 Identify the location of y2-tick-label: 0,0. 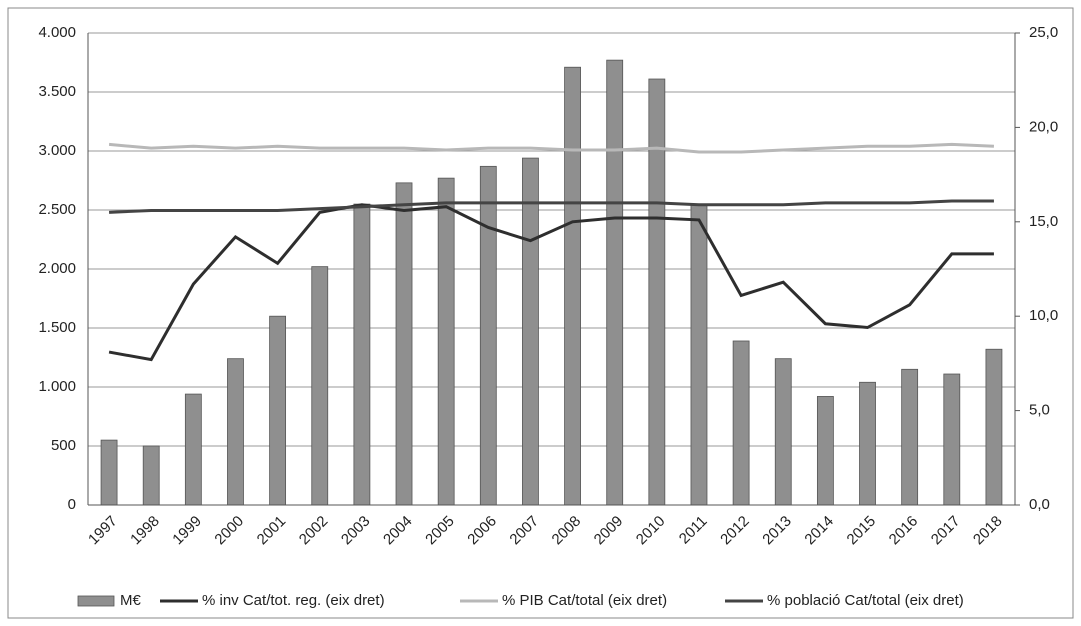
(1039, 504).